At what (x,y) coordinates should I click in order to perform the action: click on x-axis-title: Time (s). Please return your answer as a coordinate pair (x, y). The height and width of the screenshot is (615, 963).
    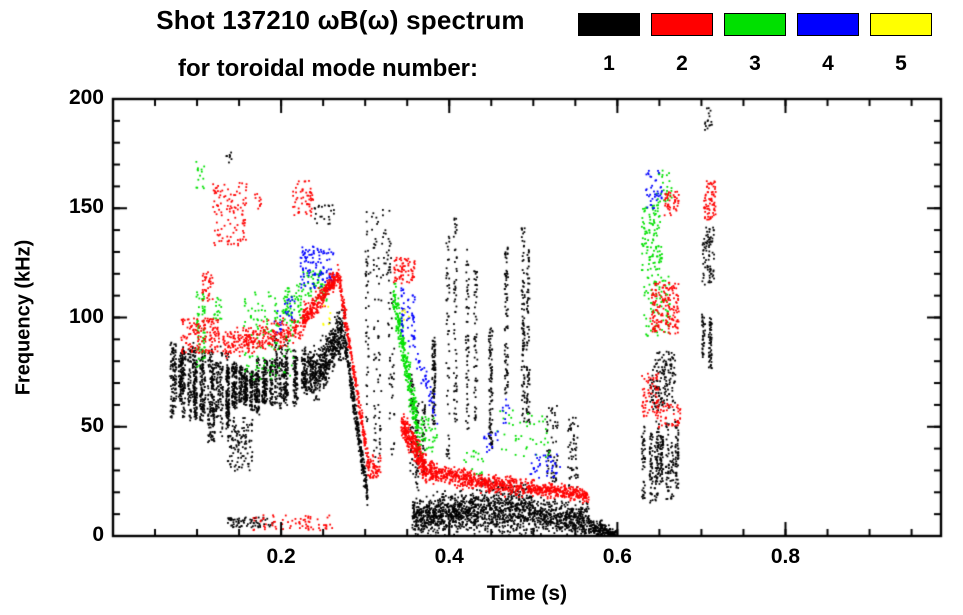
    Looking at the image, I should click on (527, 593).